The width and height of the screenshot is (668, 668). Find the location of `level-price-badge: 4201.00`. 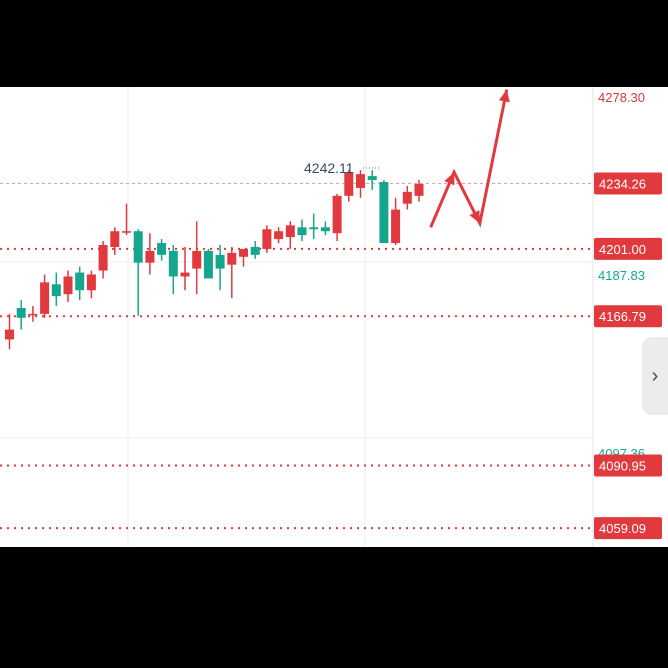

level-price-badge: 4201.00 is located at coordinates (622, 249).